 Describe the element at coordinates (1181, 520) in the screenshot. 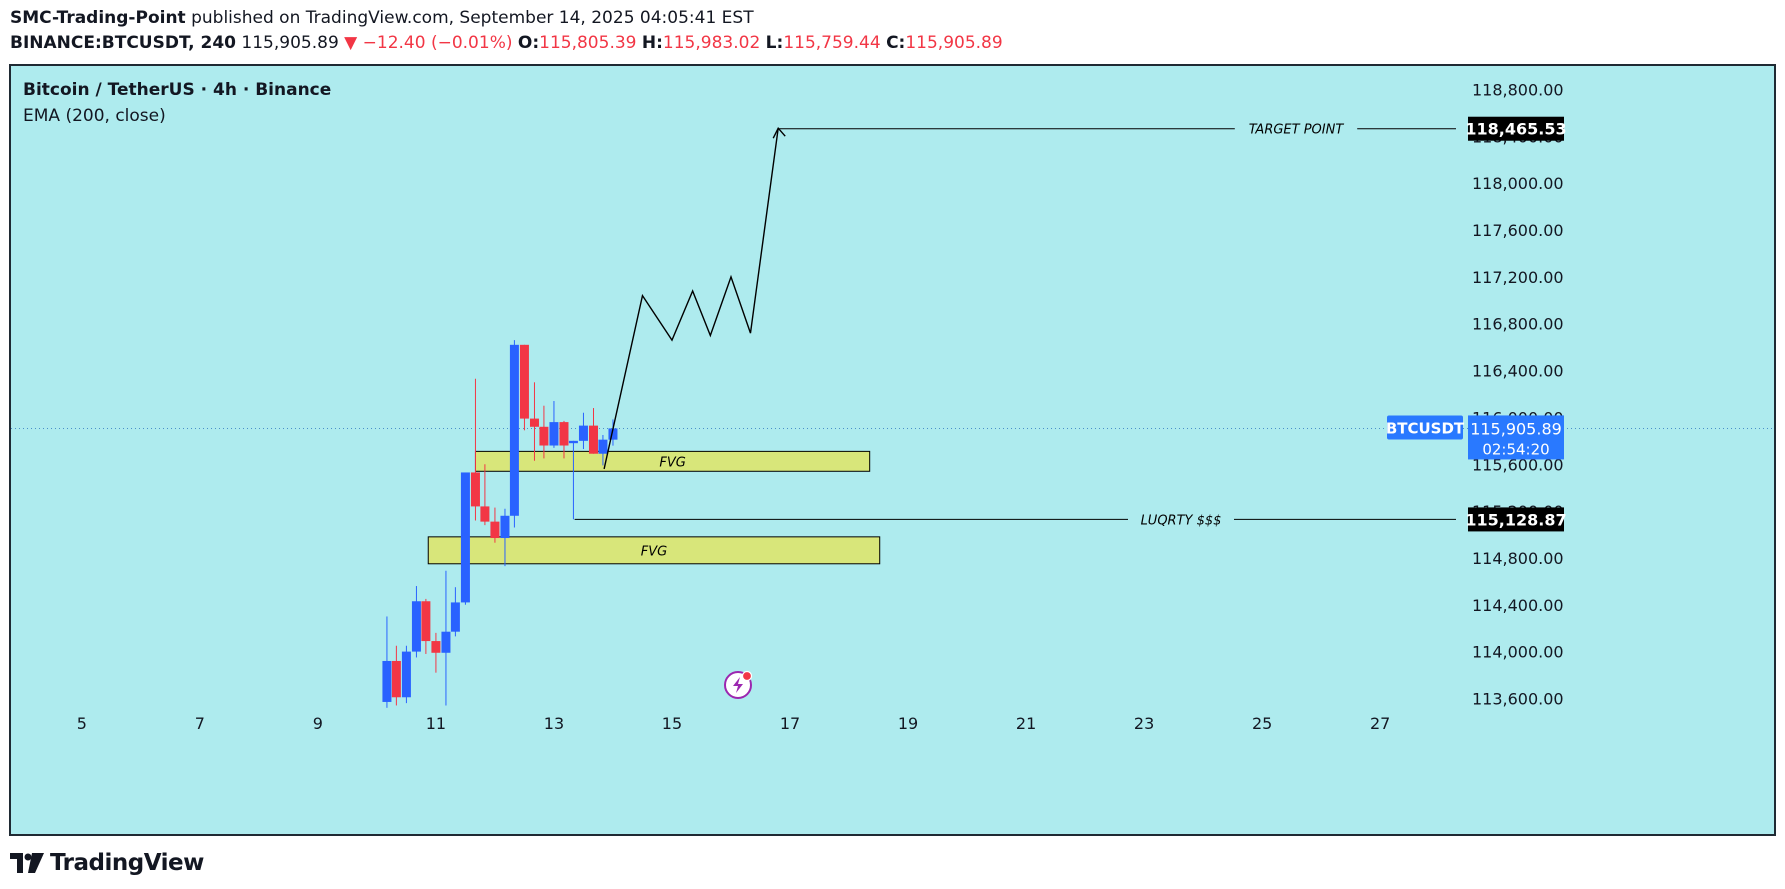

I see `level-label: LUQRTY $$$` at that location.